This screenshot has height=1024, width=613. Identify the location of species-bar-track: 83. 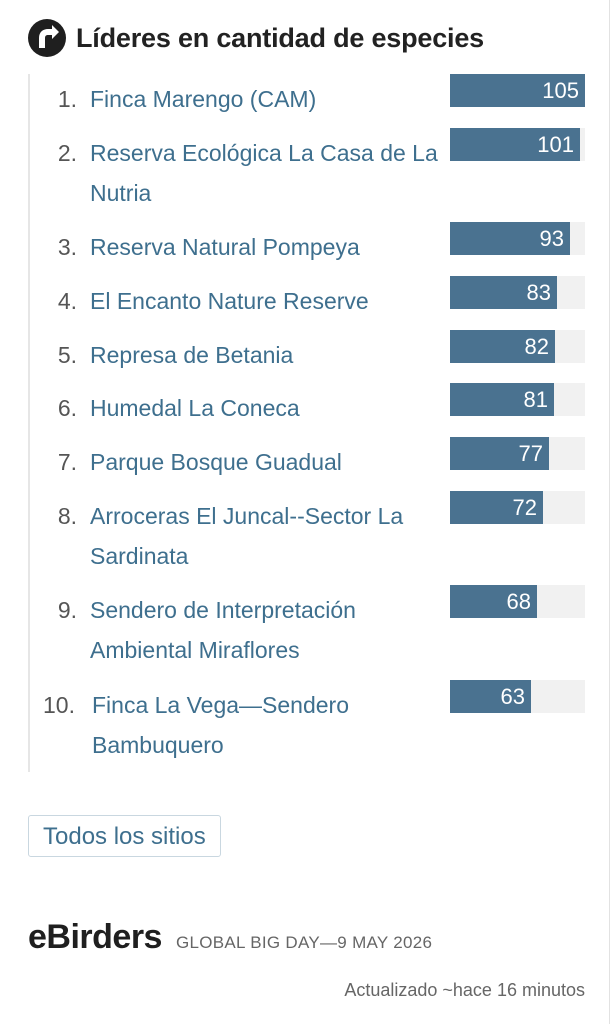
(517, 292).